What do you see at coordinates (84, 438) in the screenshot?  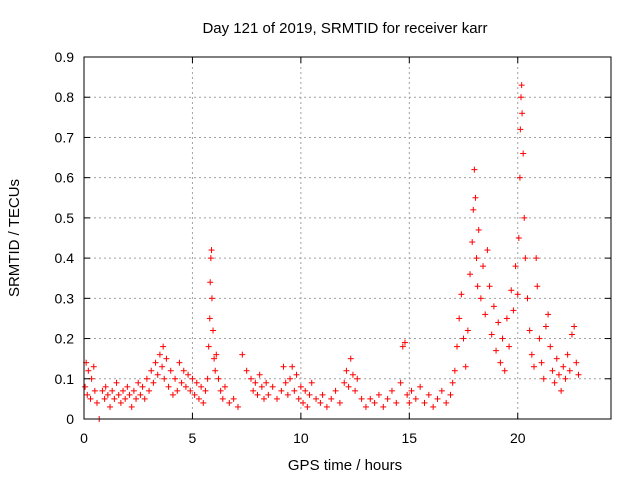 I see `x-tick-label: 0` at bounding box center [84, 438].